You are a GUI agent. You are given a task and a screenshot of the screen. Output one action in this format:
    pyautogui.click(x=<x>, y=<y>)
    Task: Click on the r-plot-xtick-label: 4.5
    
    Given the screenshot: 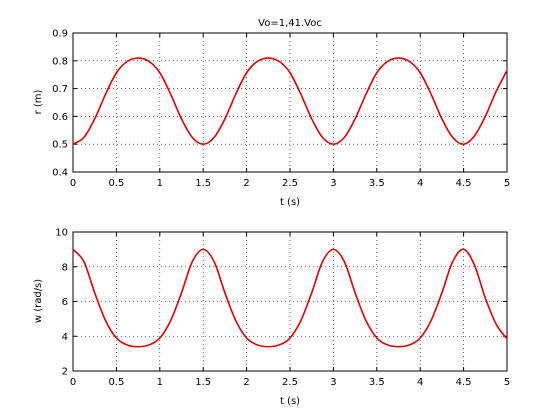 What is the action you would take?
    pyautogui.click(x=464, y=183)
    